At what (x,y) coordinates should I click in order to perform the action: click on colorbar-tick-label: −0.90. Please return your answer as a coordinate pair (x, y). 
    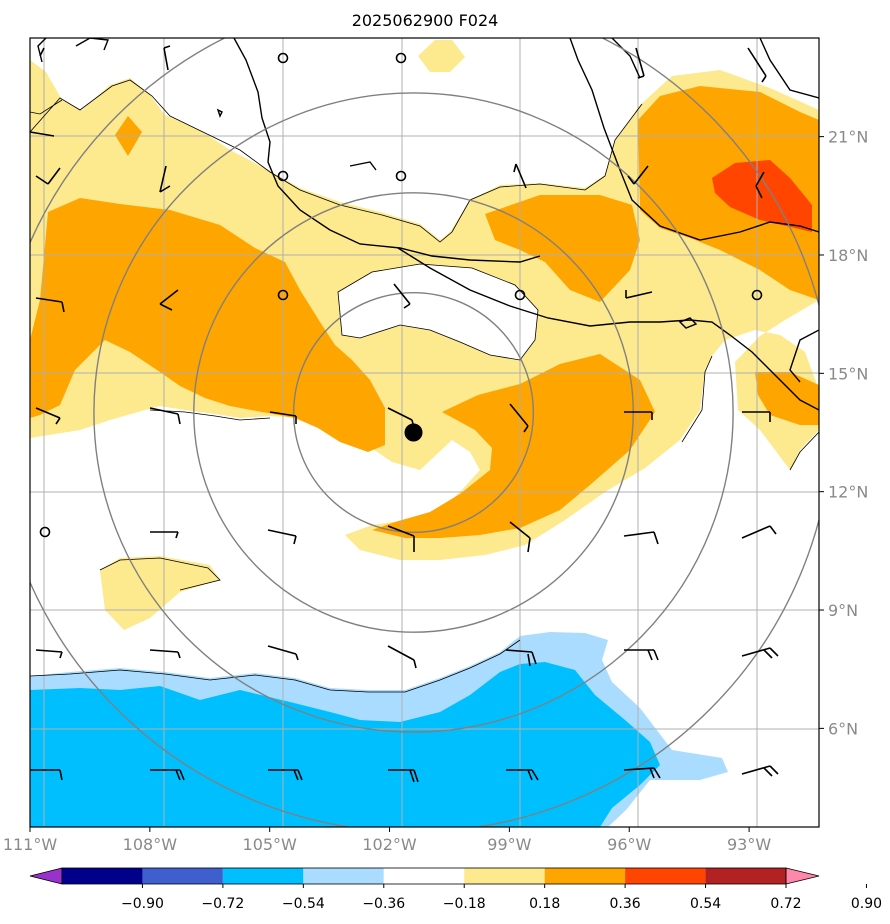
    Looking at the image, I should click on (142, 904).